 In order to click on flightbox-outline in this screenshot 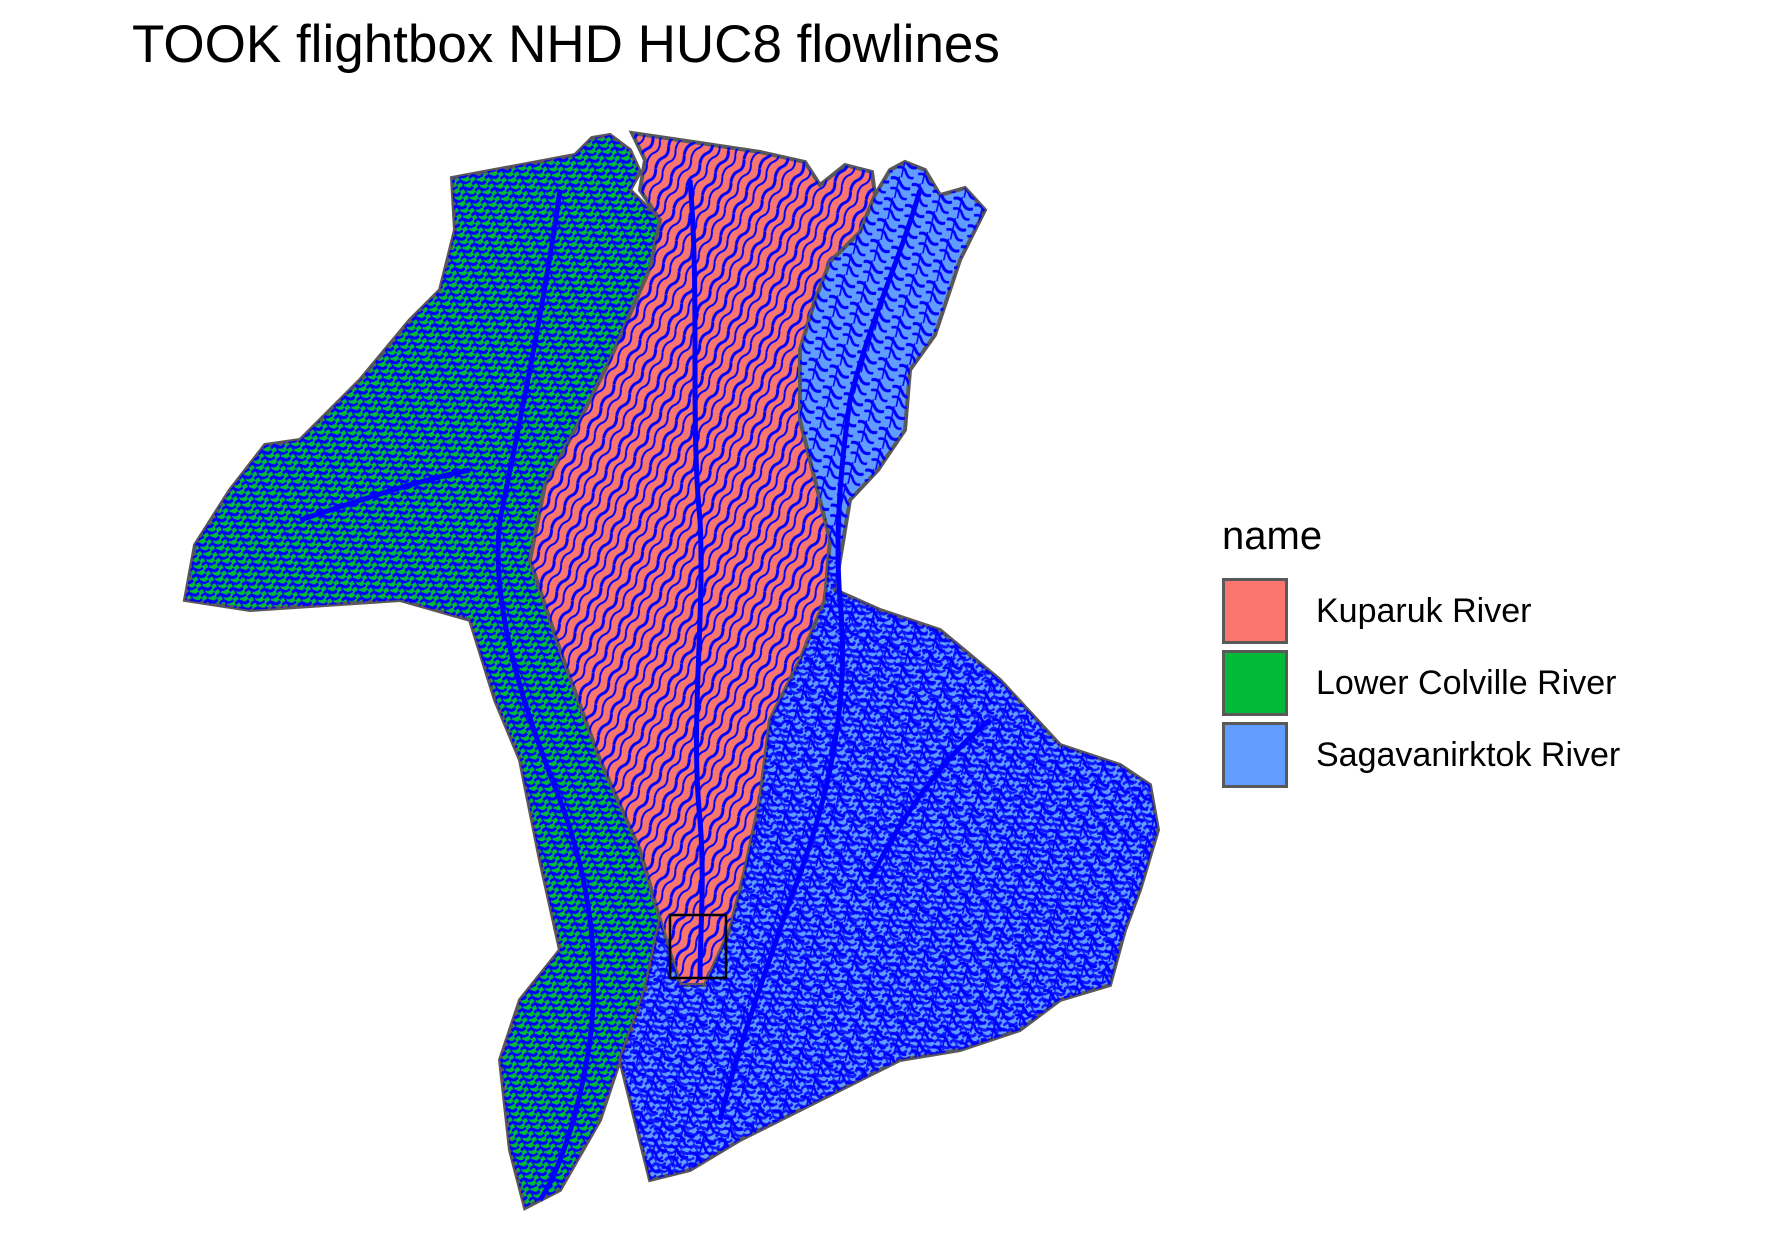, I will do `click(698, 946)`.